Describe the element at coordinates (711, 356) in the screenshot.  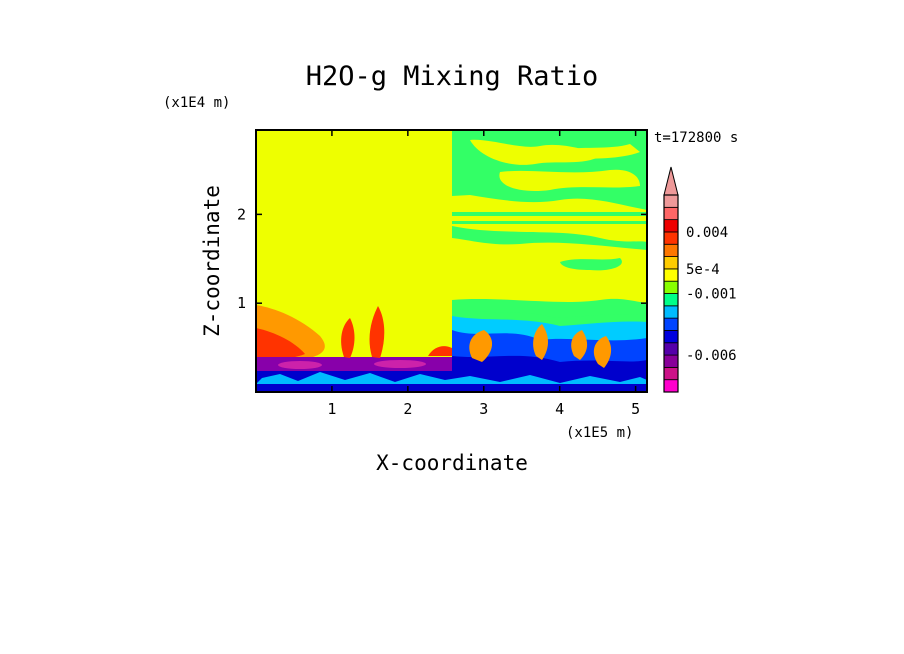
I see `colorbar-tick-label: -0.006` at that location.